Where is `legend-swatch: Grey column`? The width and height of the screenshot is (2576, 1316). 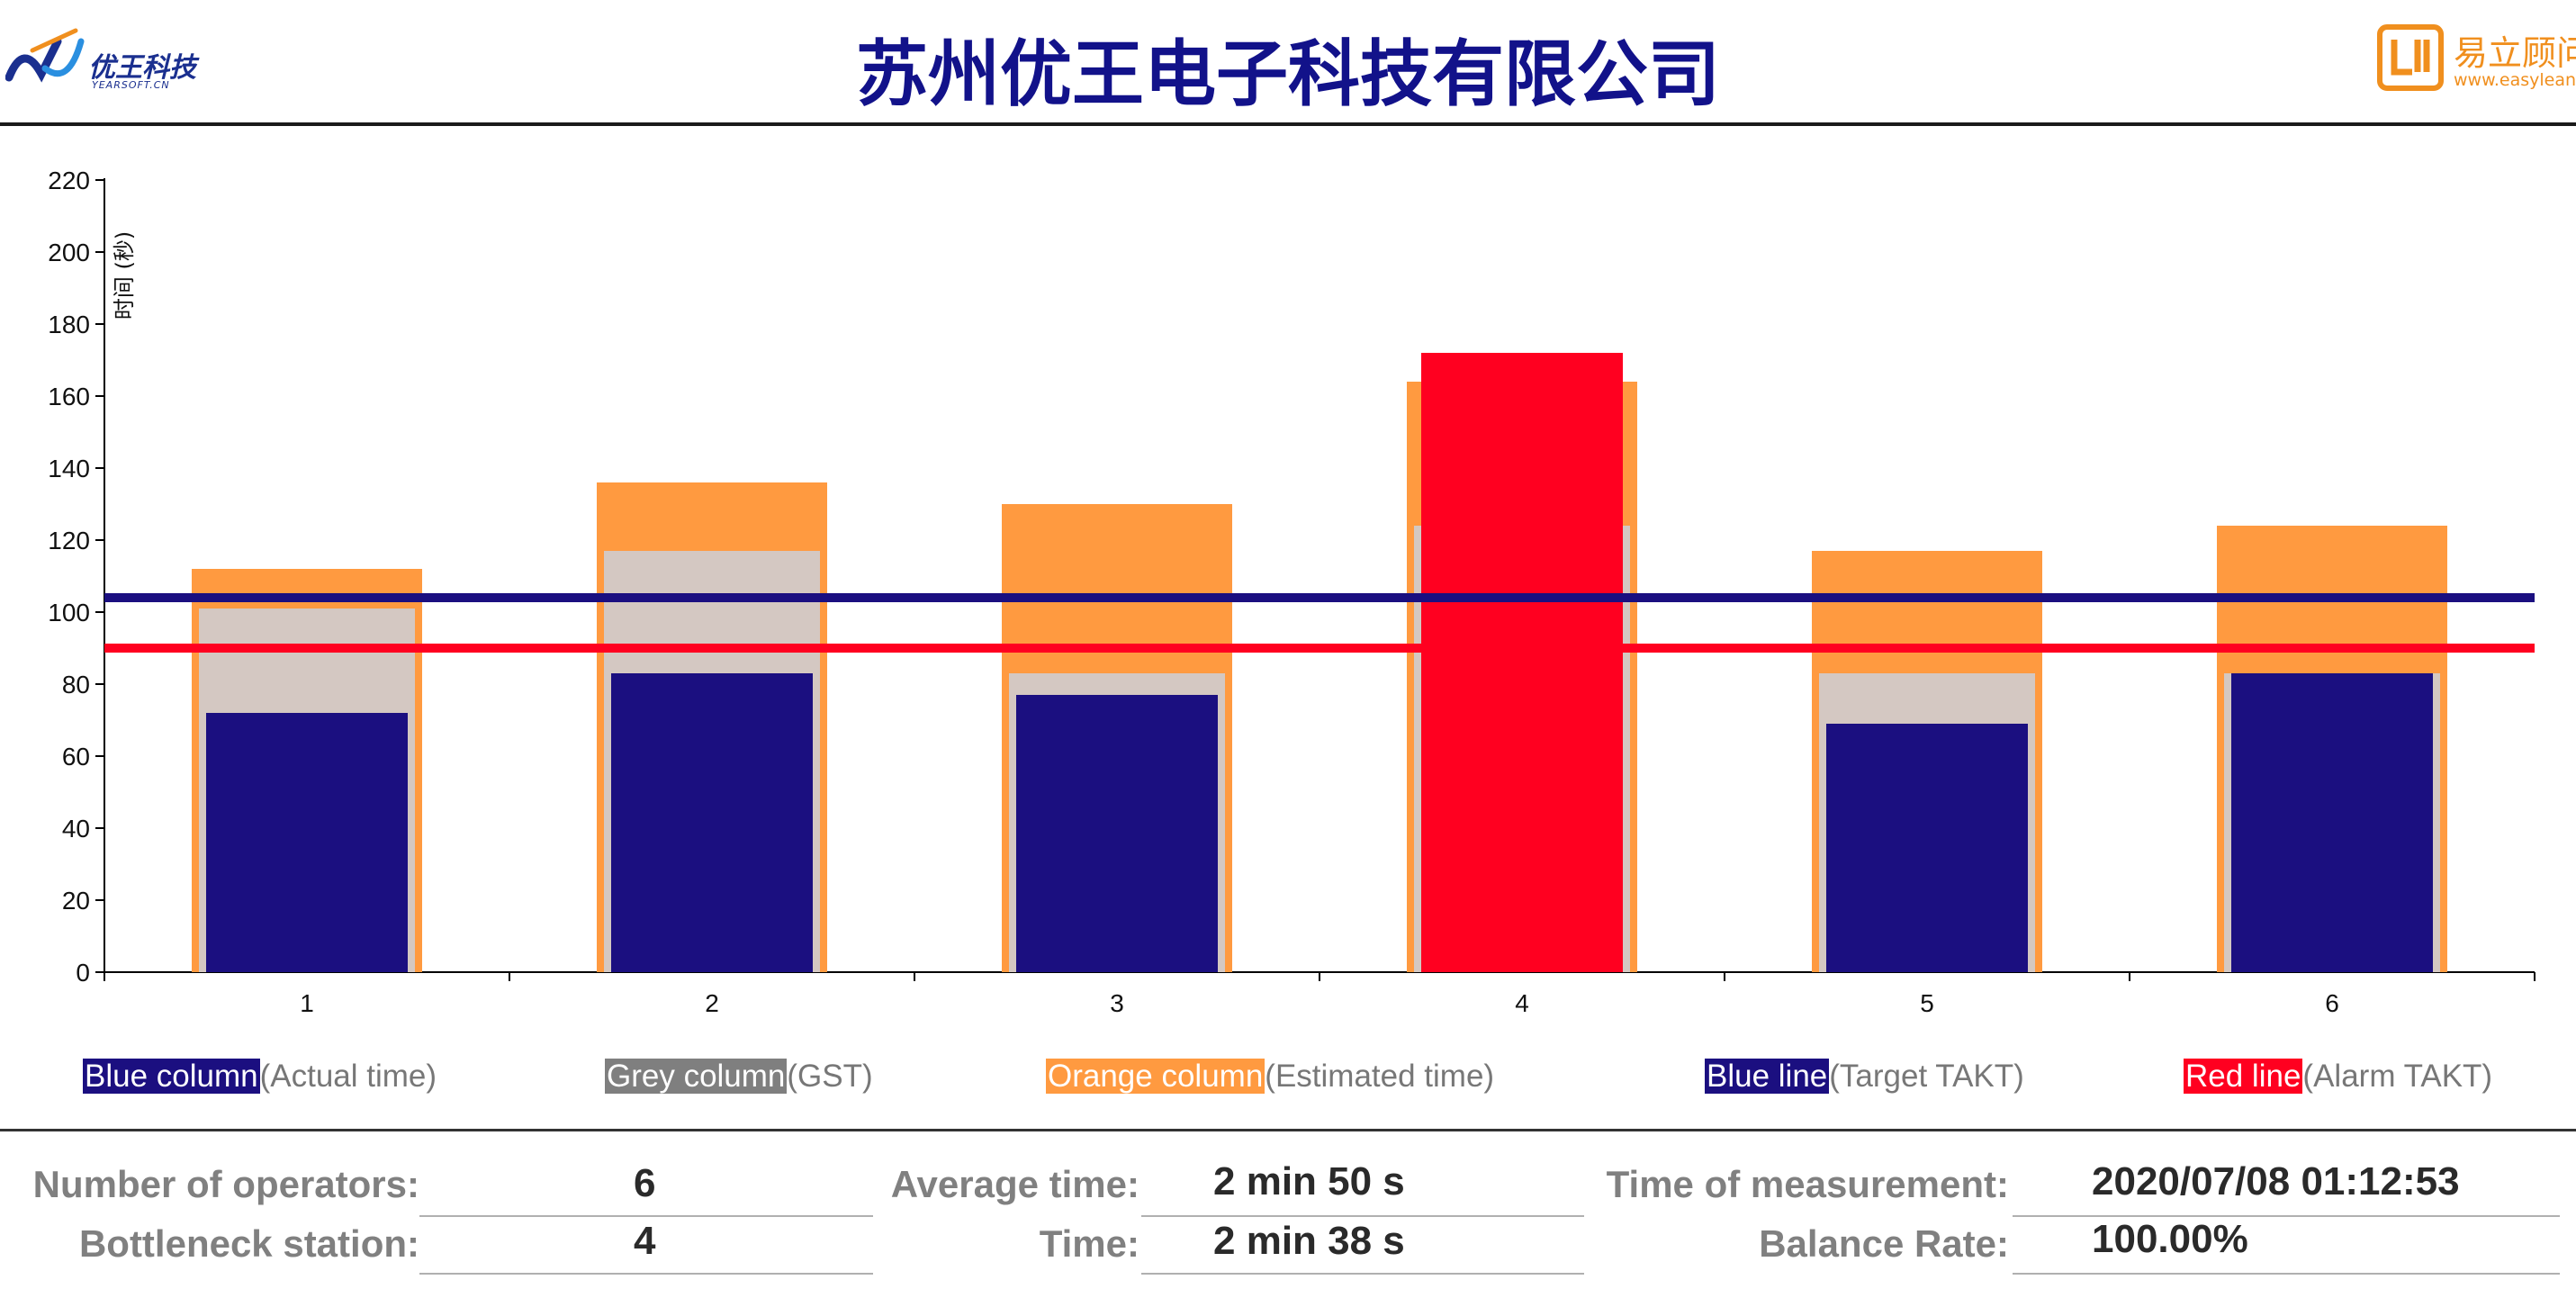 legend-swatch: Grey column is located at coordinates (696, 1076).